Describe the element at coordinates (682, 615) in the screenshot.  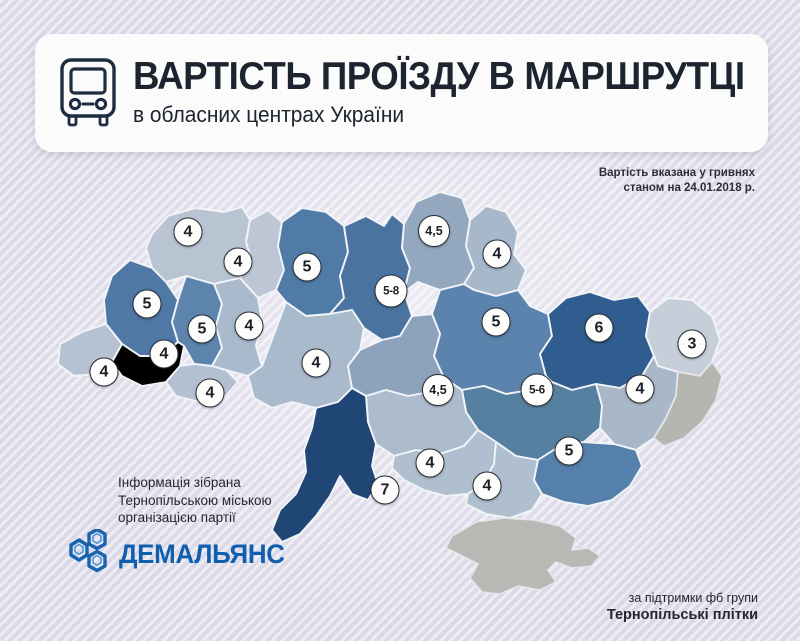
I see `support-note-line2: Тернопільські плітки` at that location.